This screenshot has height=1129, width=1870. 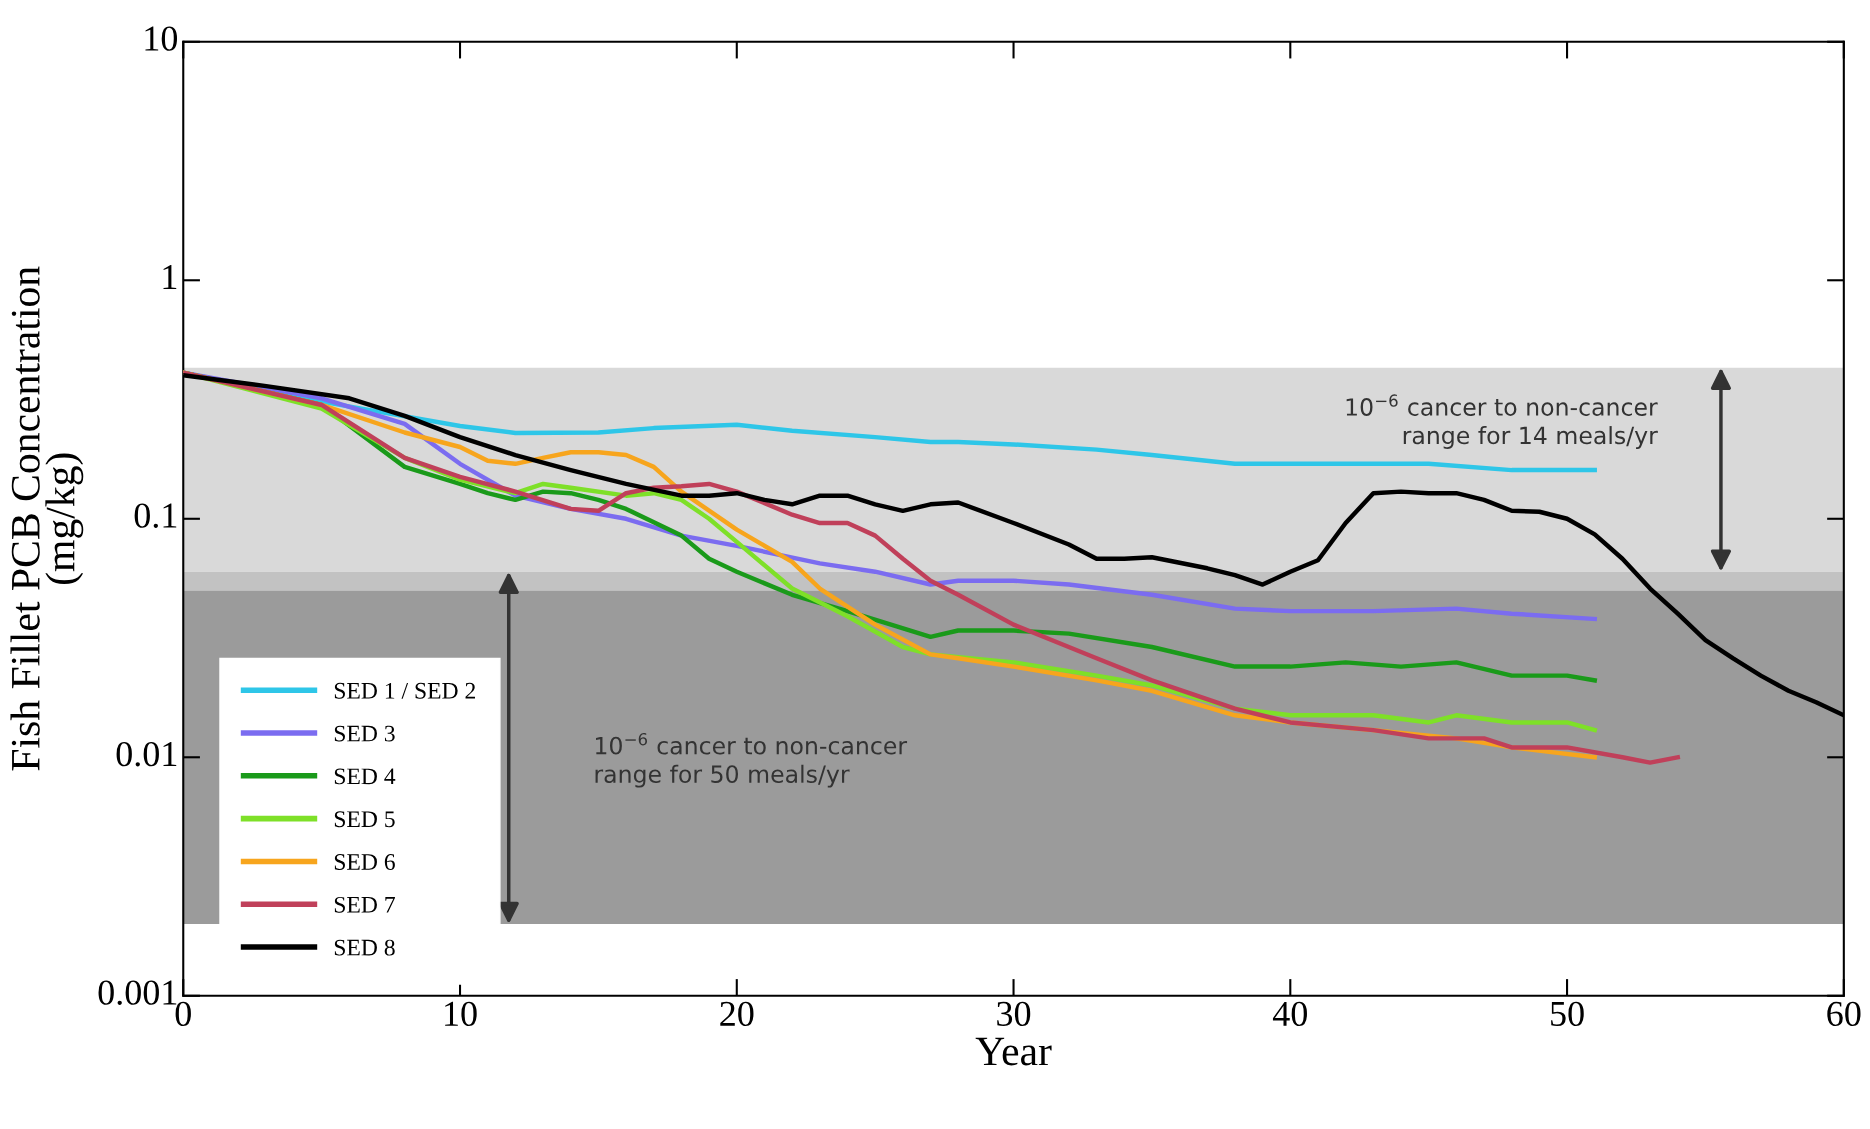 I want to click on x-tick-label: 40, so click(x=1289, y=1014).